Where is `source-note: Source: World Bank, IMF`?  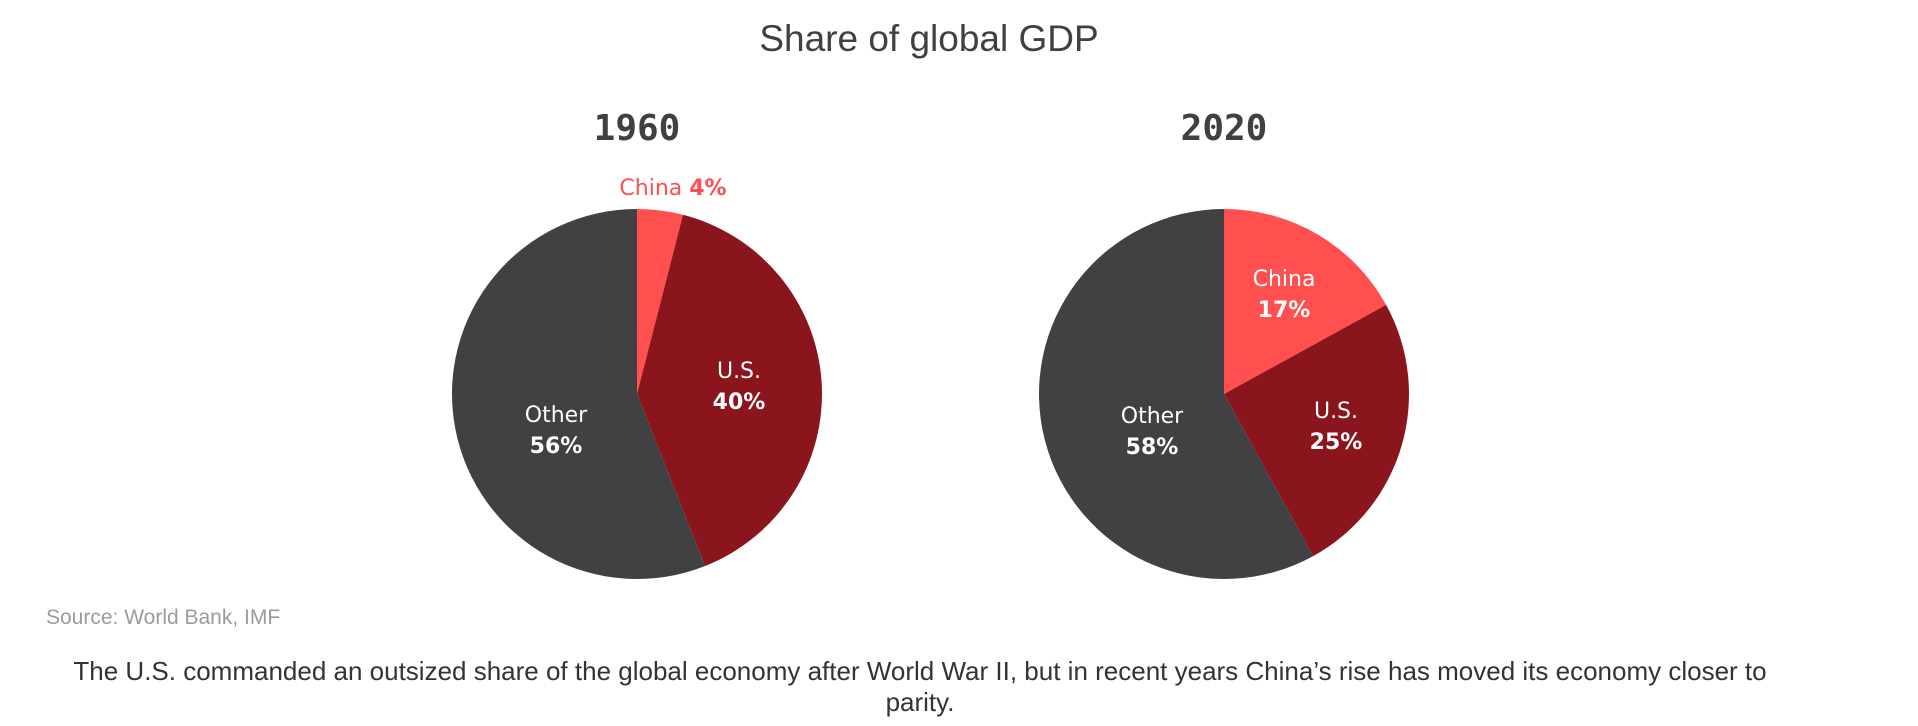
source-note: Source: World Bank, IMF is located at coordinates (163, 617).